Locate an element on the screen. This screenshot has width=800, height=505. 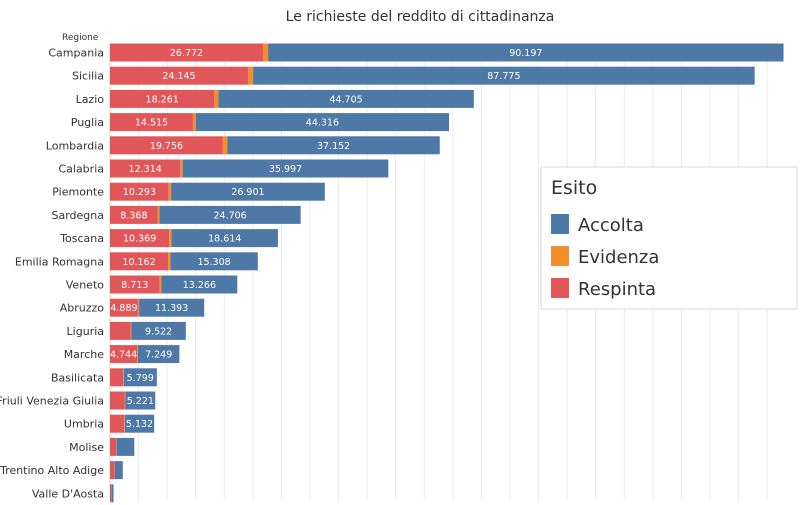
bar-value-label: 44.316 is located at coordinates (322, 123).